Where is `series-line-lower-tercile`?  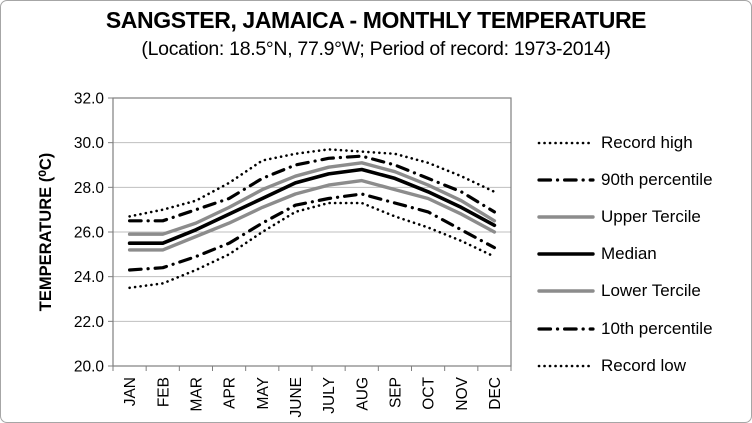 series-line-lower-tercile is located at coordinates (312, 215).